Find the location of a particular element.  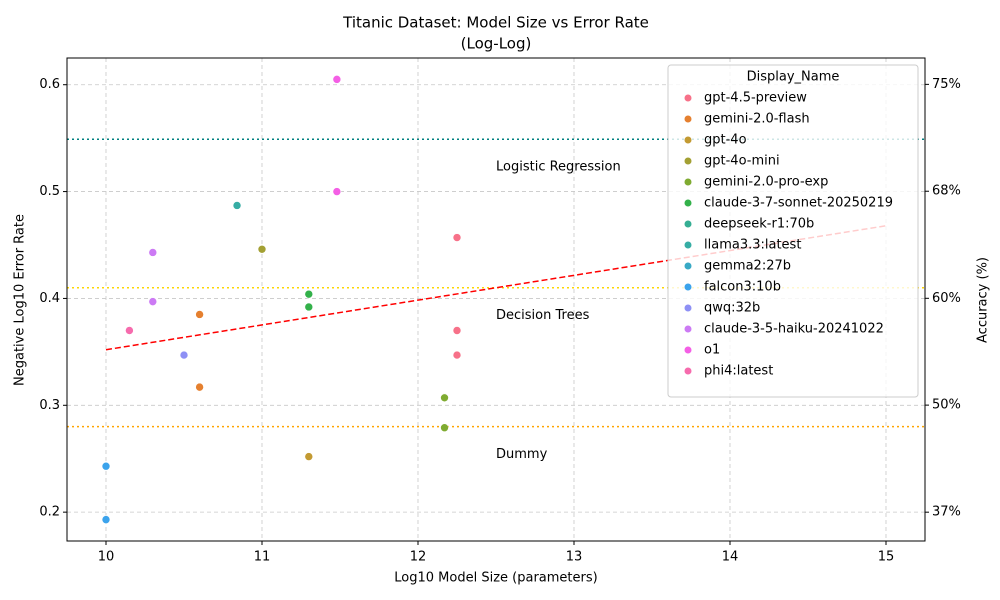

reference-label: Dummy is located at coordinates (522, 454).